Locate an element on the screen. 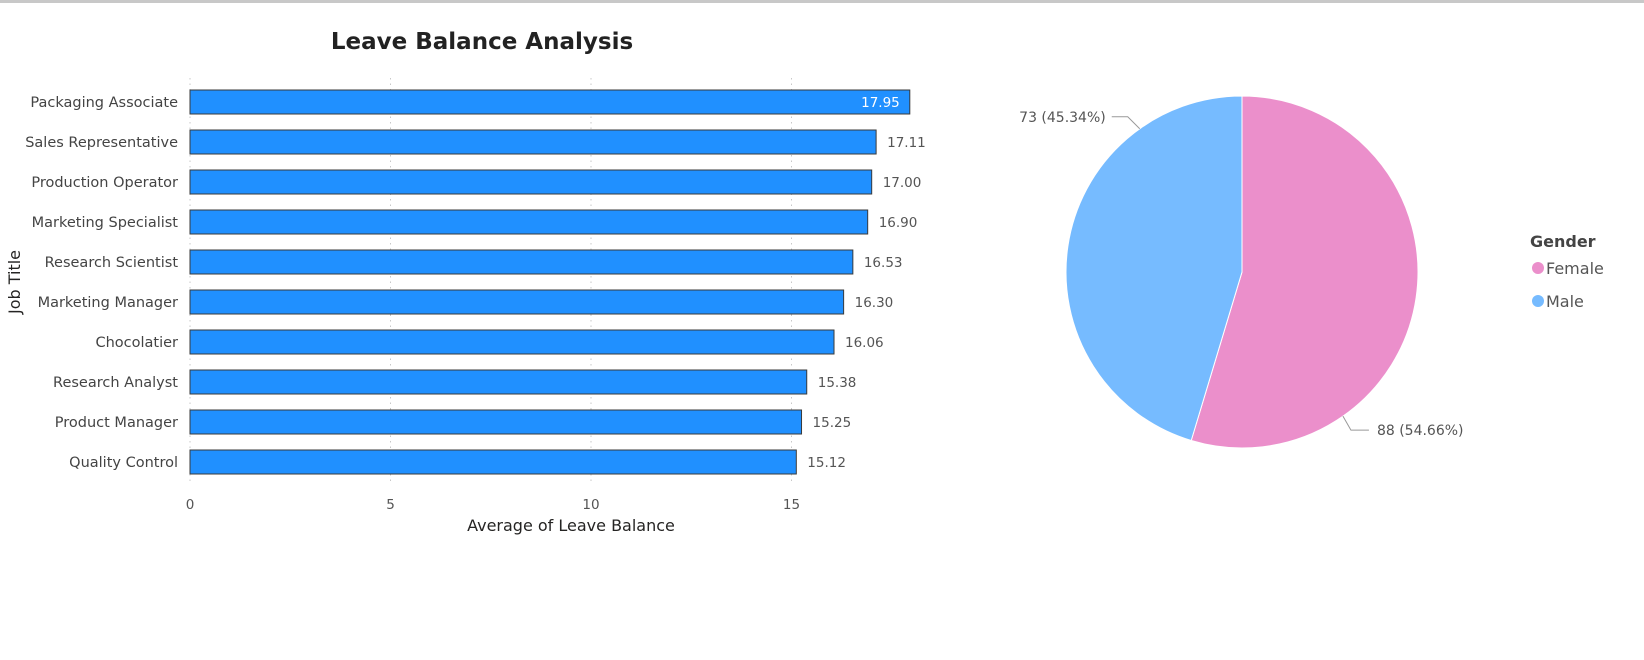  y-category-label: Quality Control is located at coordinates (123, 463).